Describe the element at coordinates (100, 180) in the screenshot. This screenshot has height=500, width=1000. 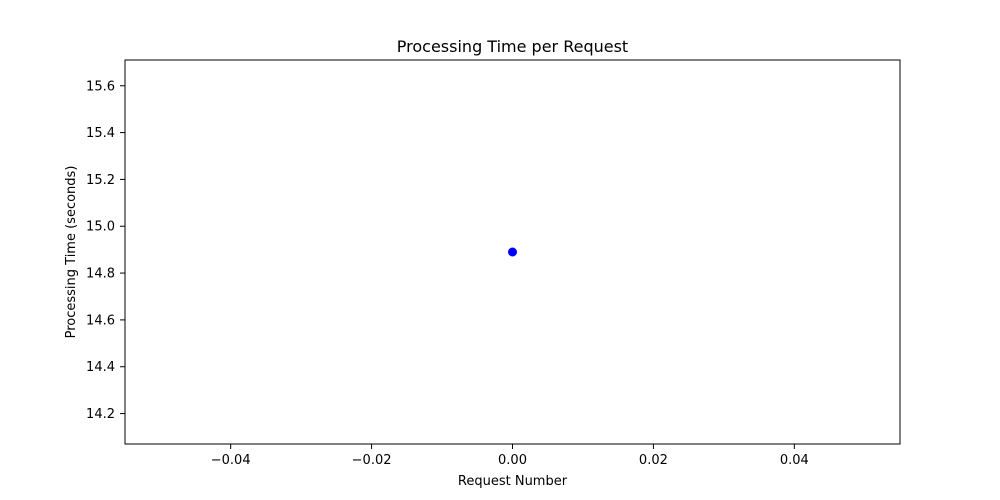
I see `y-tick-label: 15.2` at that location.